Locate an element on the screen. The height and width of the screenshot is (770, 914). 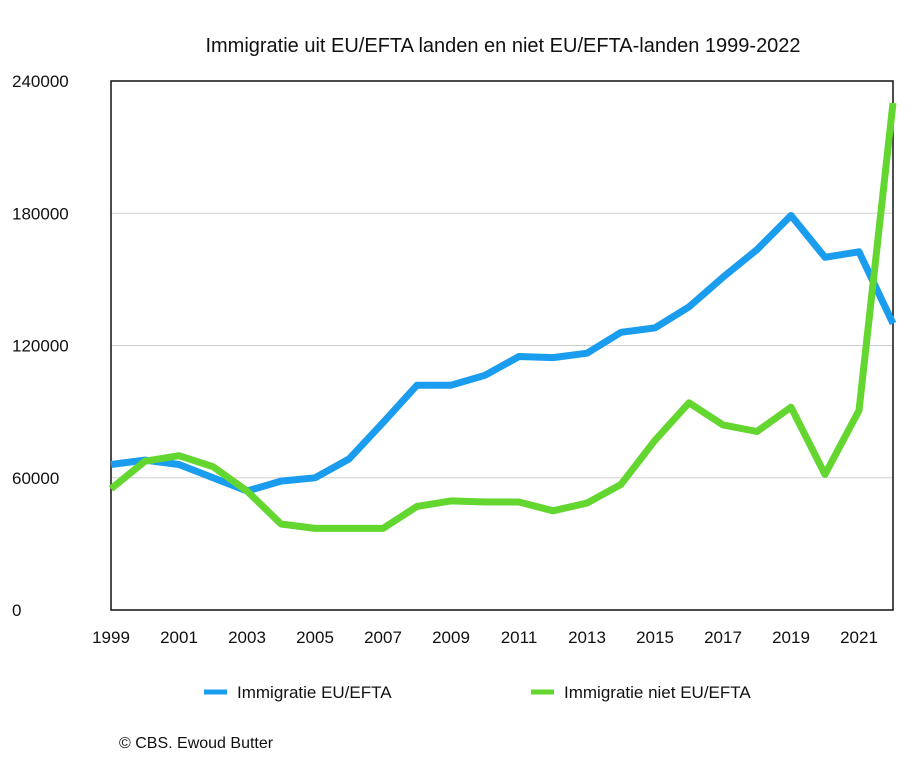
legend-label: Immigratie EU/EFTA is located at coordinates (314, 692).